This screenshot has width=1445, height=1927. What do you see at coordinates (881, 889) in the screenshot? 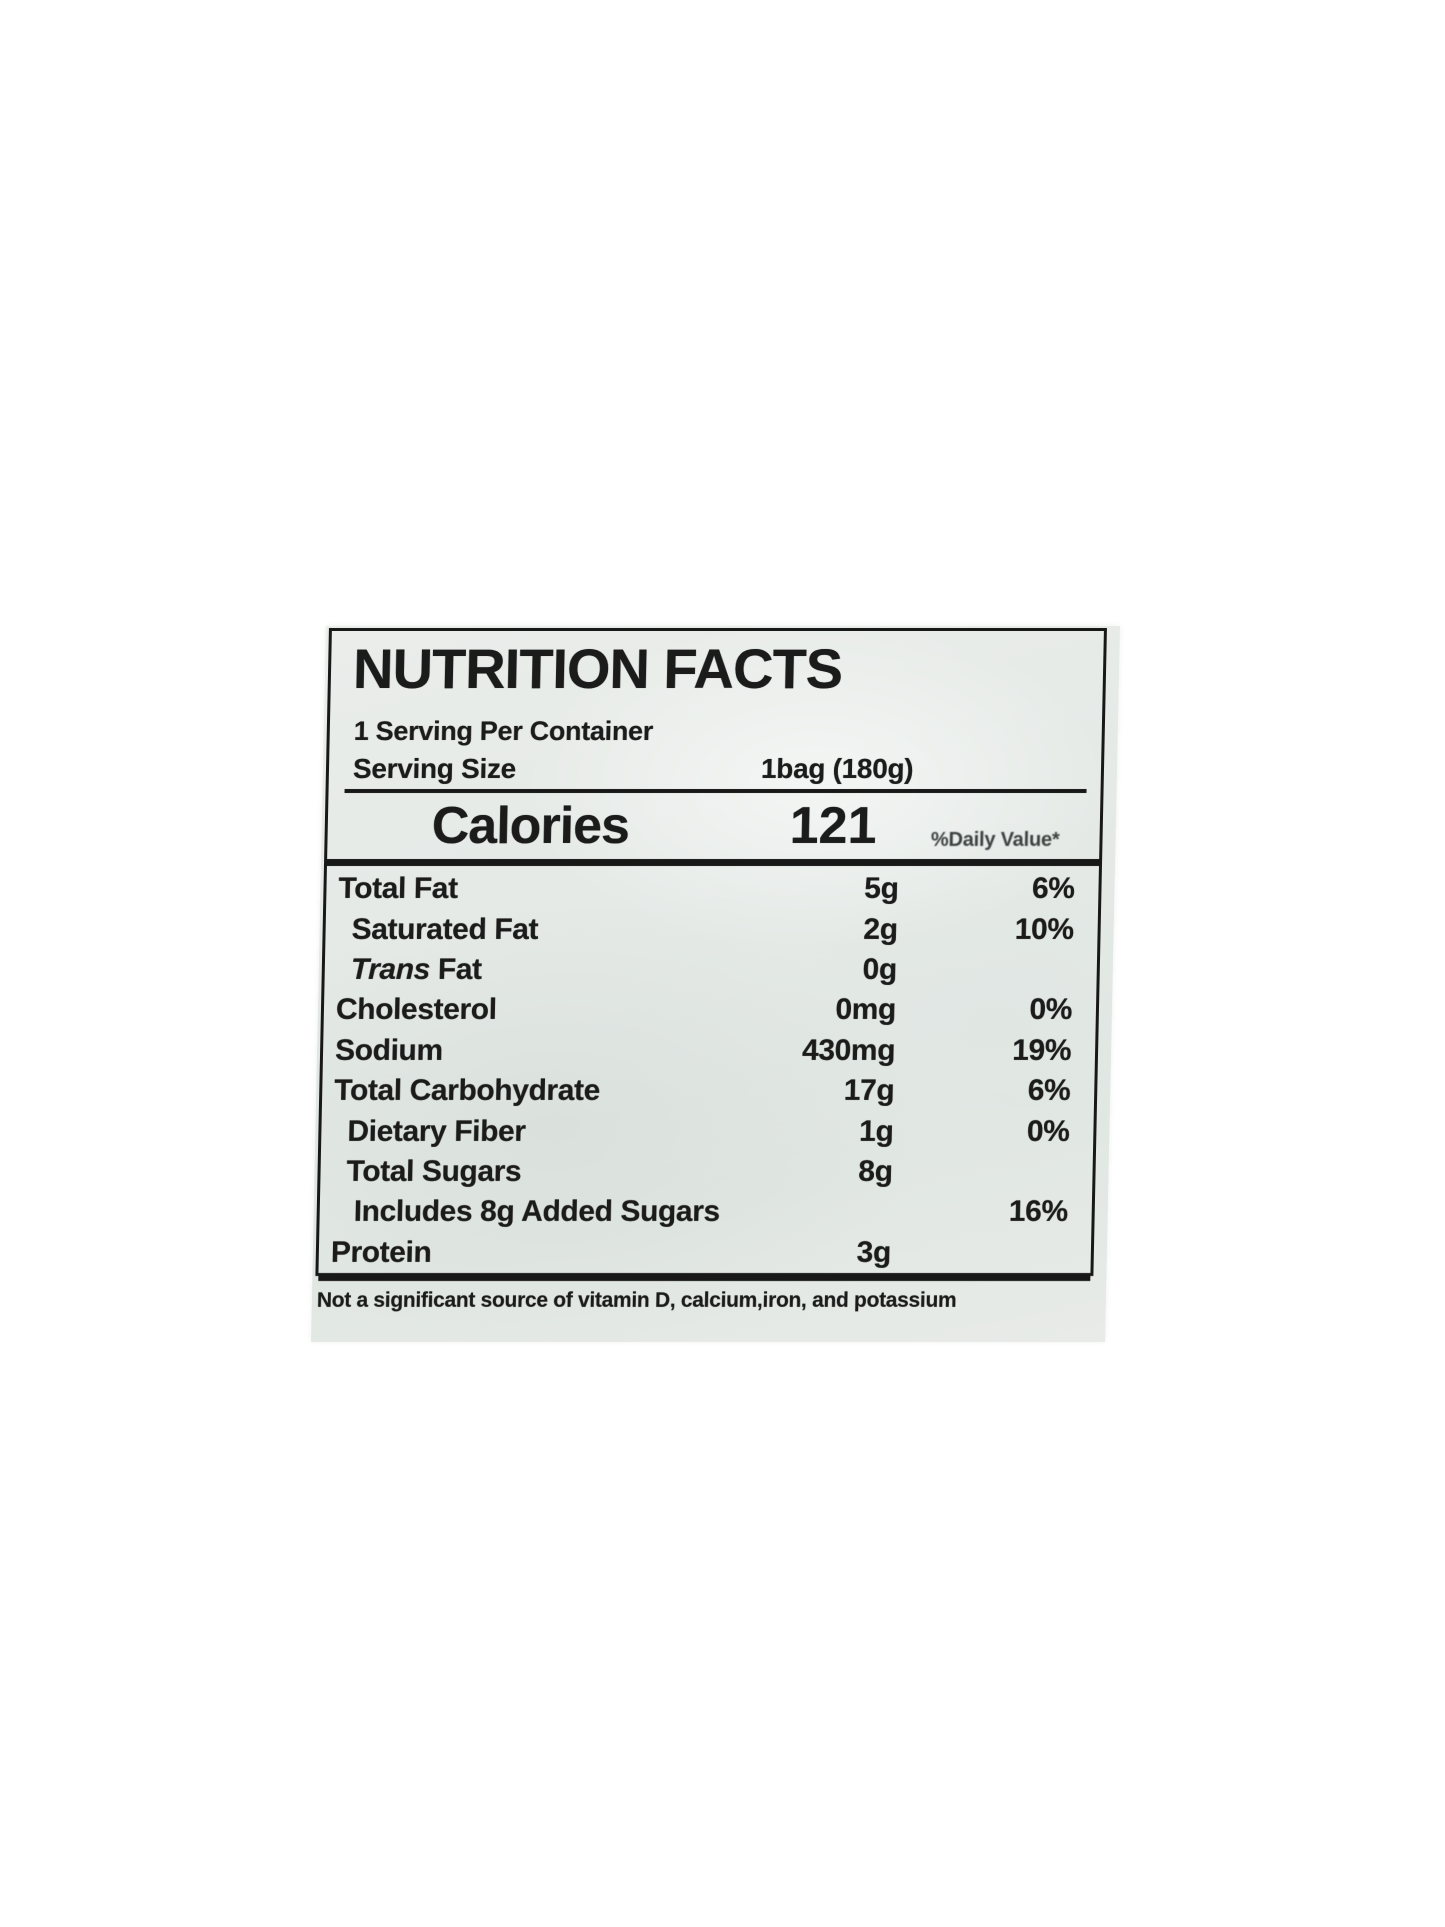
I see `nutrient-amount: 5g` at bounding box center [881, 889].